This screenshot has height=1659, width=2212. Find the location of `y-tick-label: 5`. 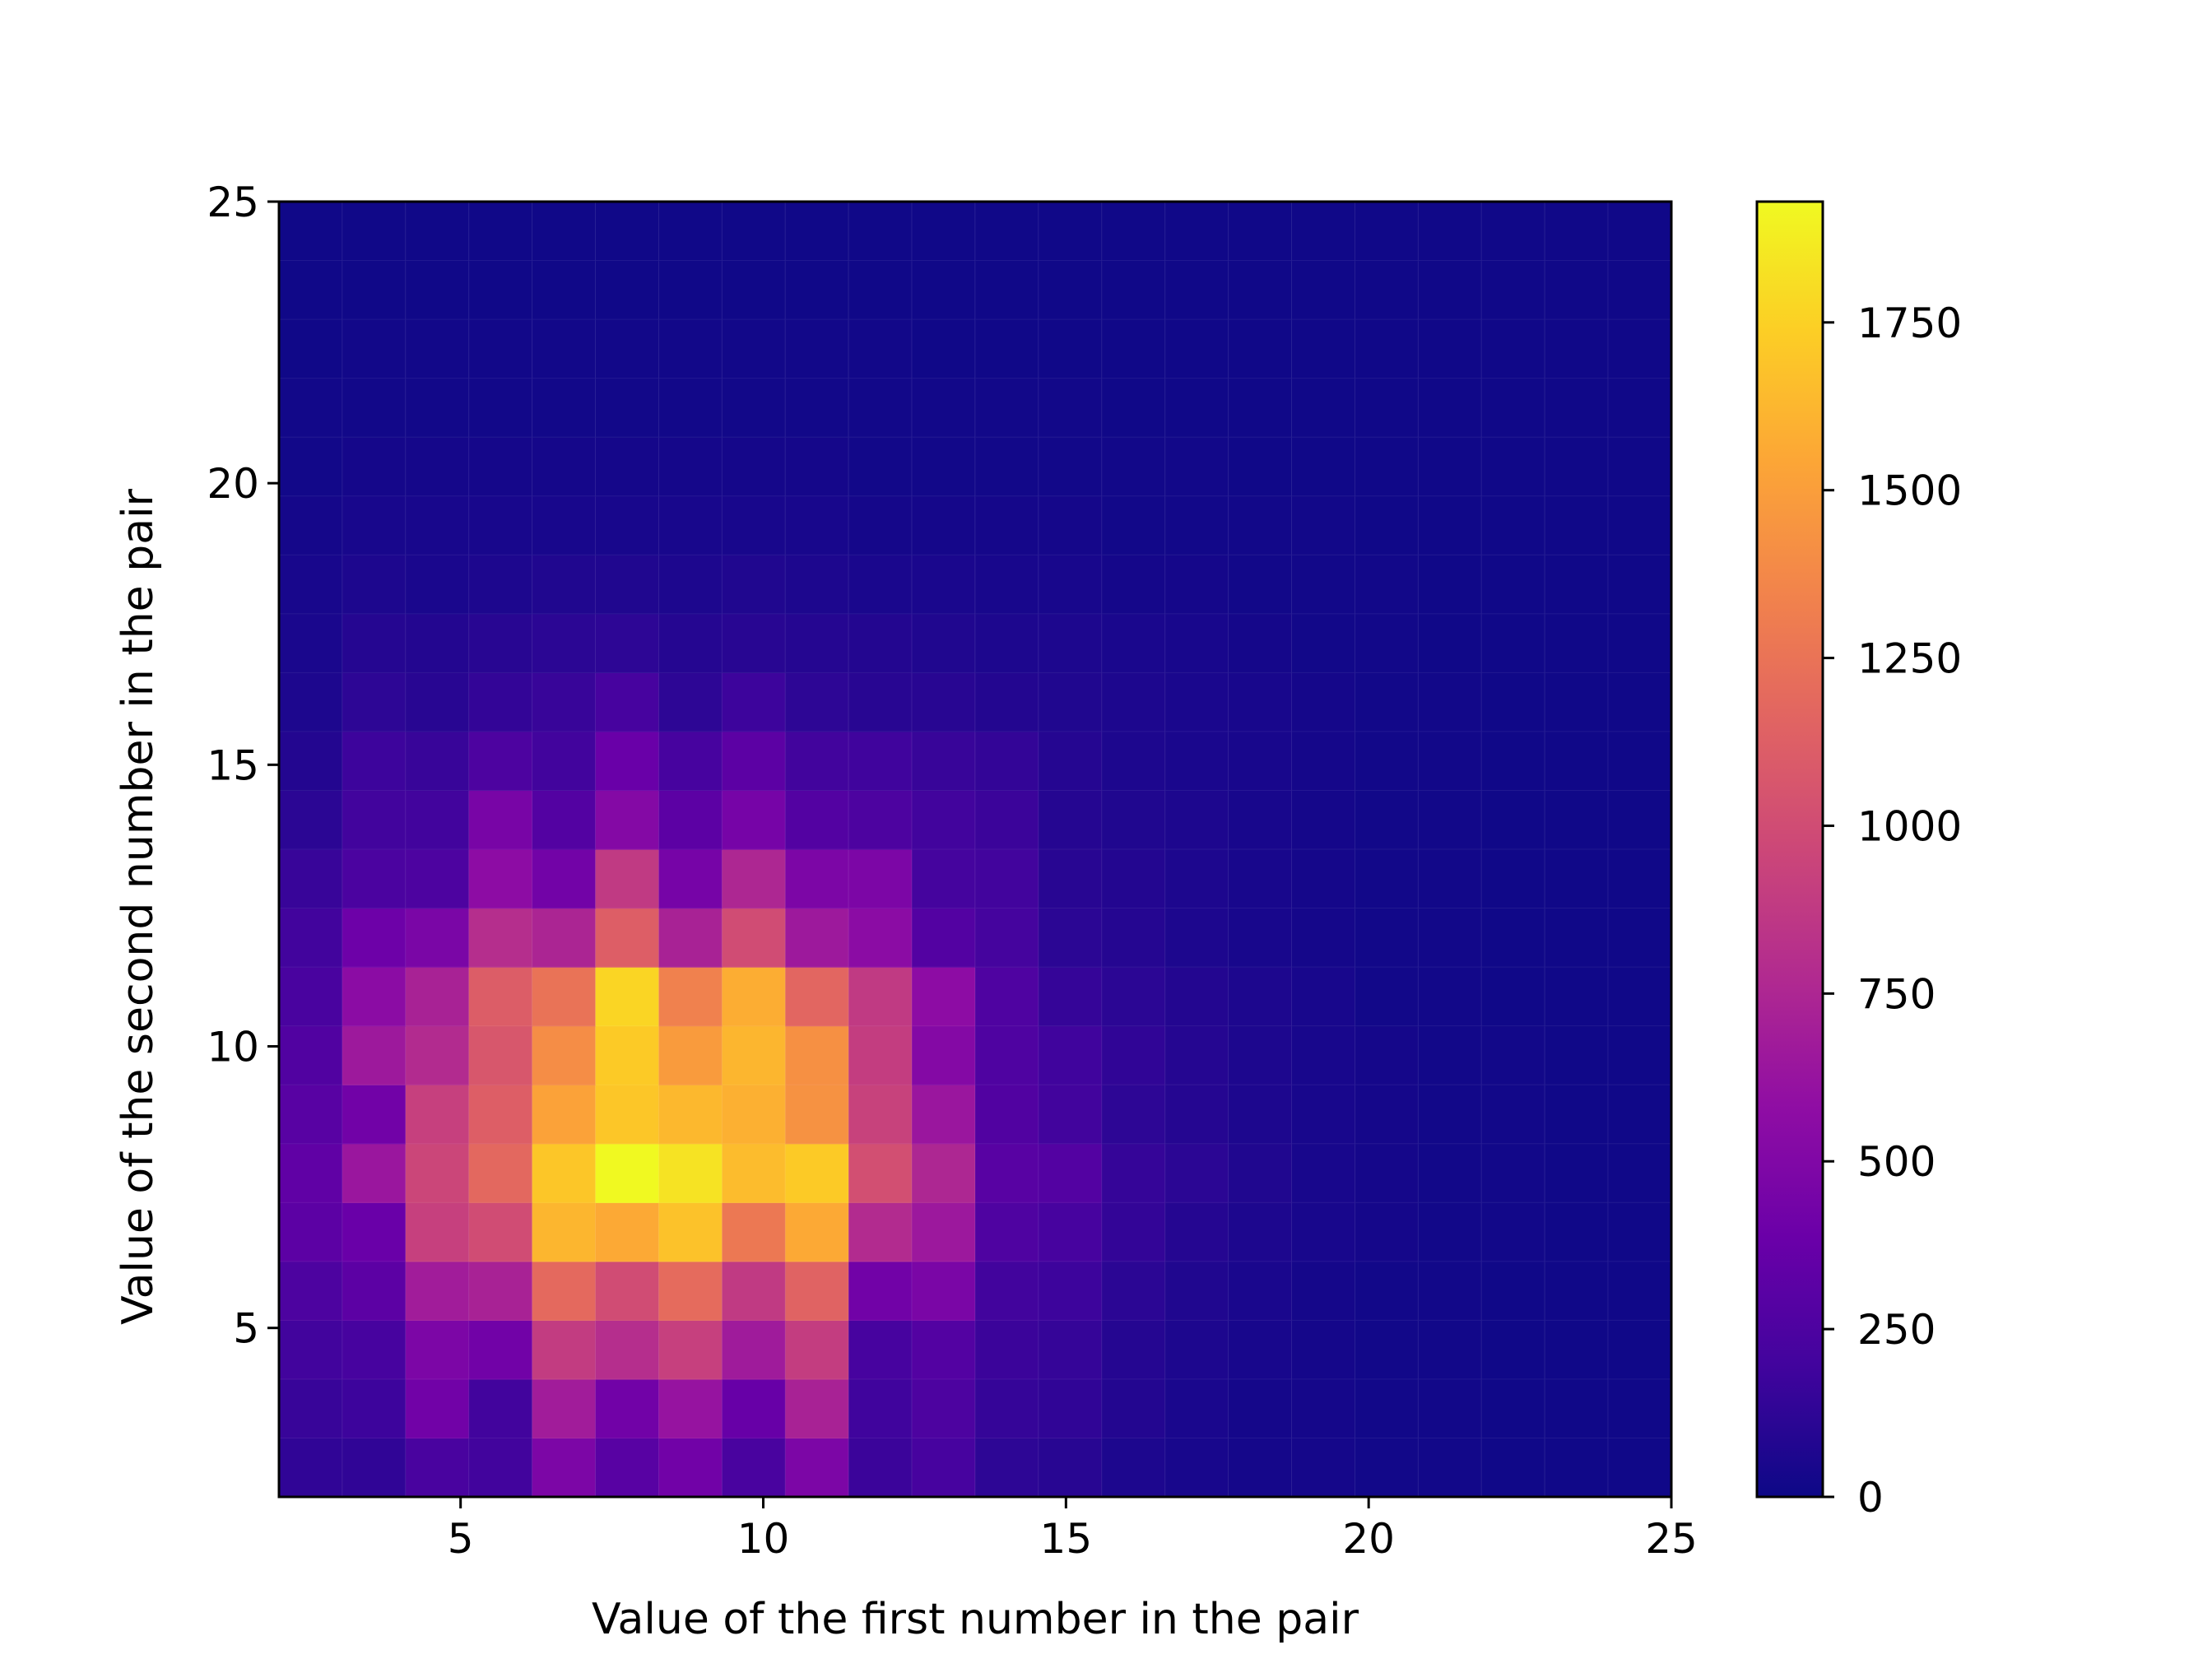

y-tick-label: 5 is located at coordinates (246, 1329).